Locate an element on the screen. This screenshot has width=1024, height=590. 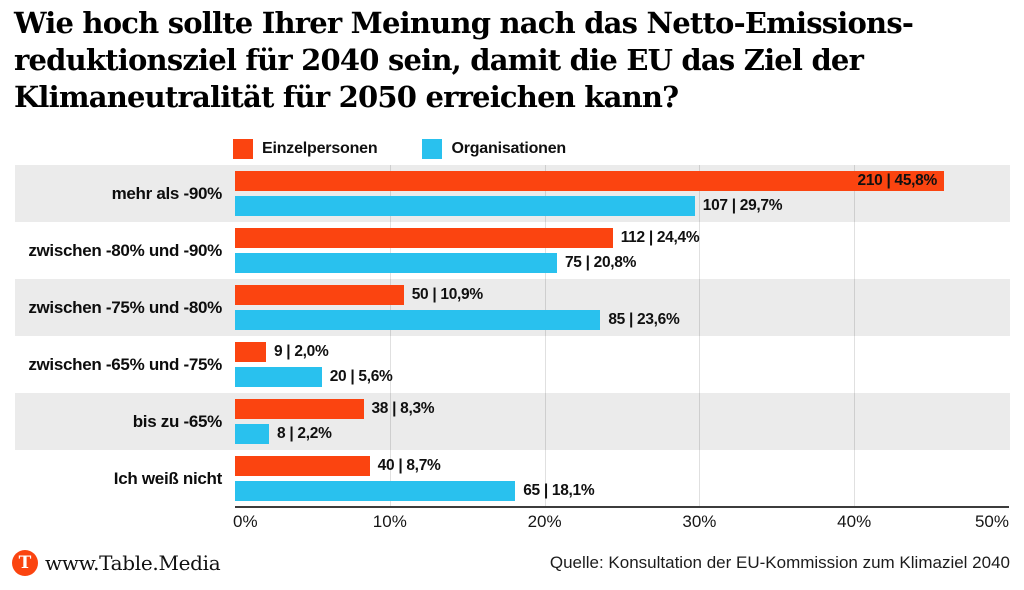
value-label: 85 | 23,6% is located at coordinates (644, 319).